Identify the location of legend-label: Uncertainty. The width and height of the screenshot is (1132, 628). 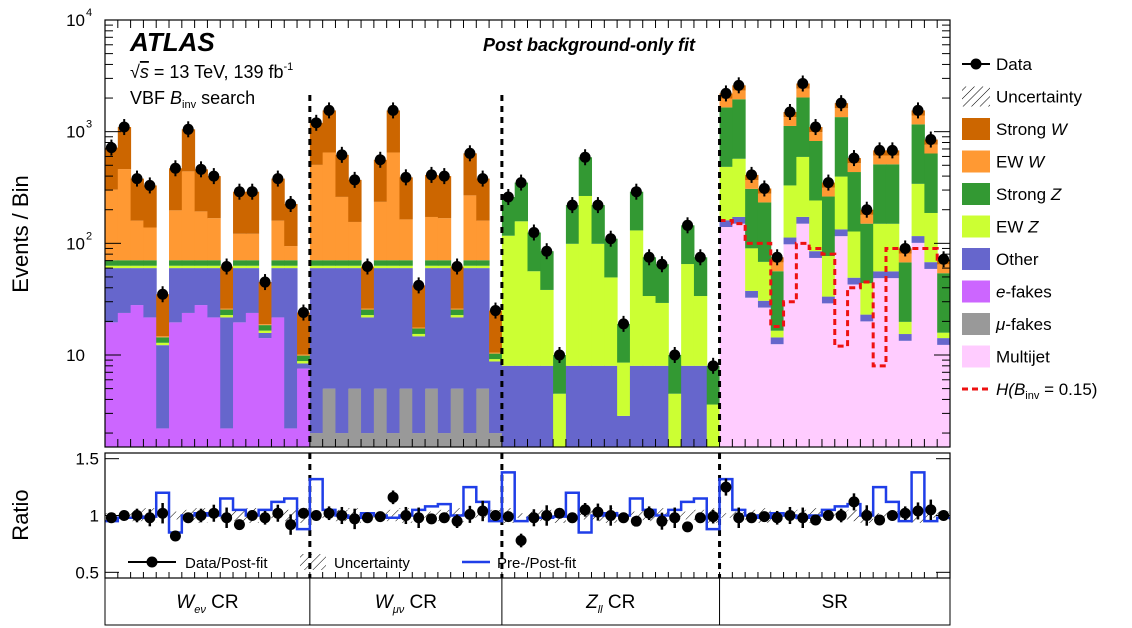
(1039, 97).